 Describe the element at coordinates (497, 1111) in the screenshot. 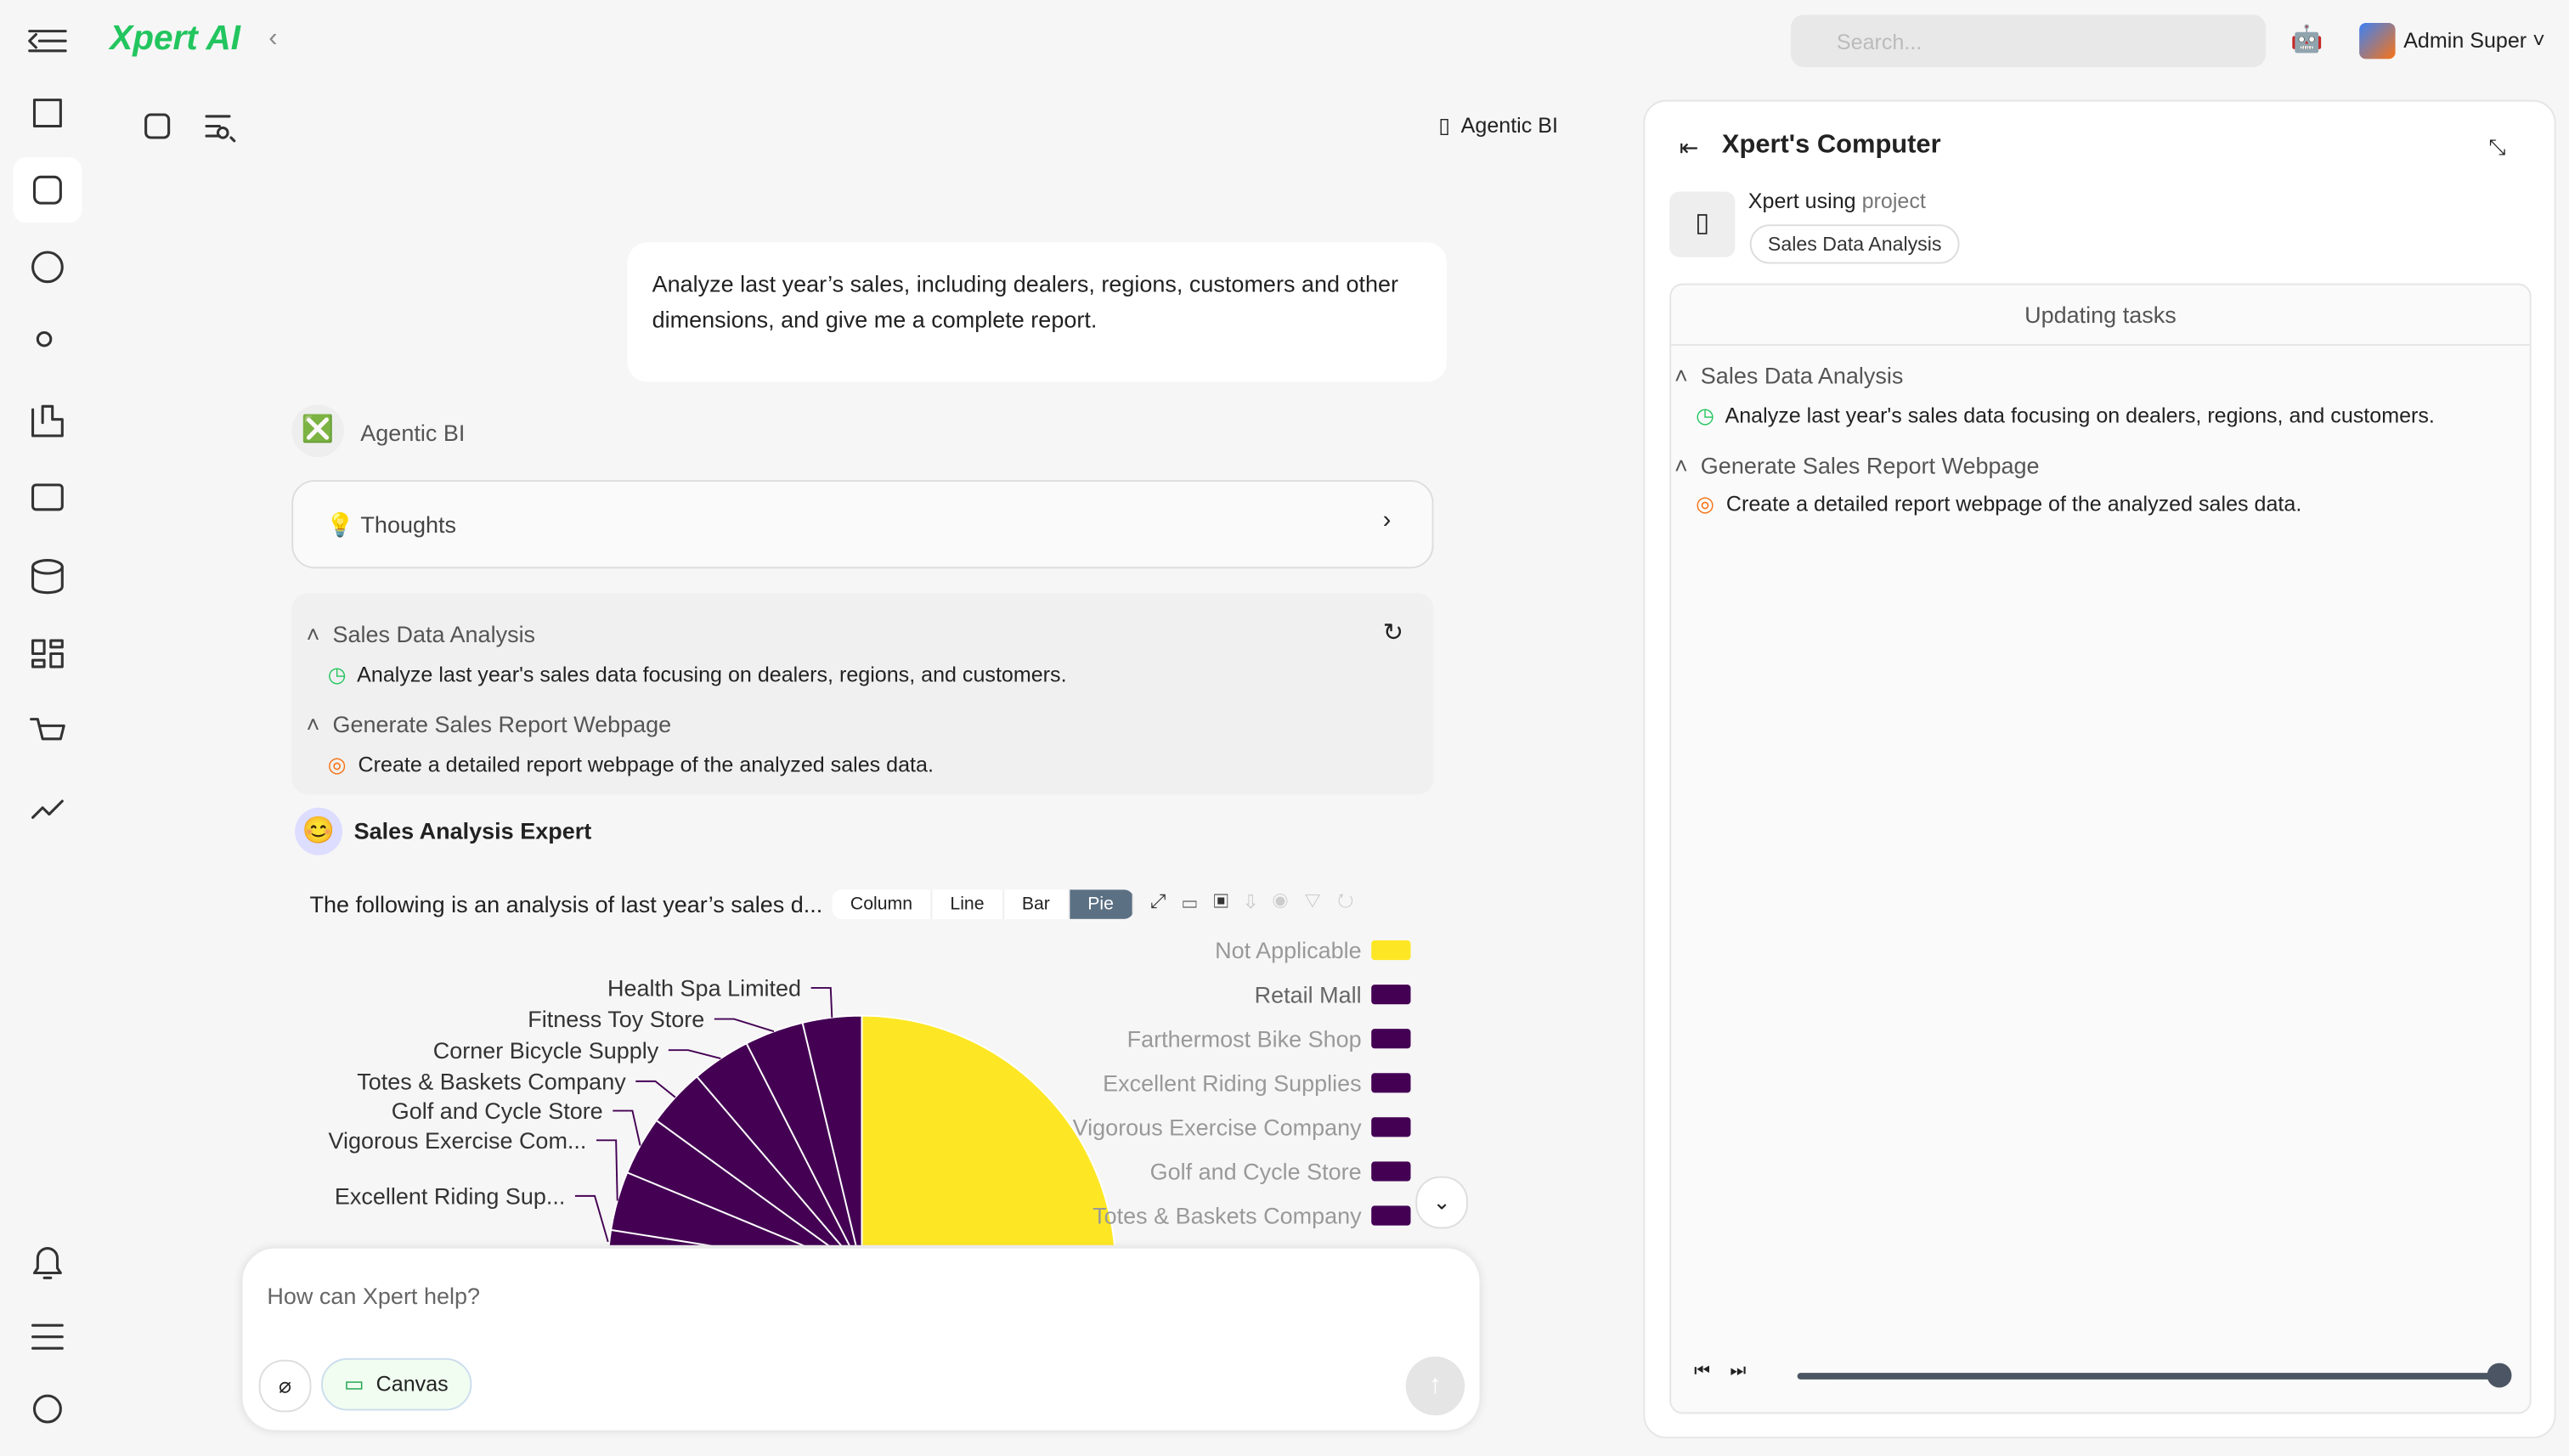

I see `pie-label: Golf and Cycle Store` at that location.